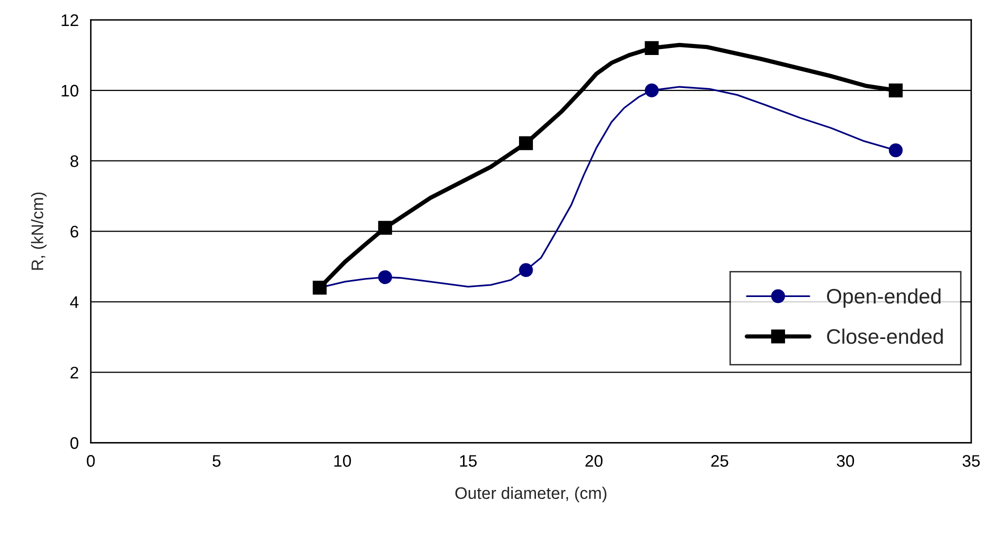 Image resolution: width=987 pixels, height=538 pixels. I want to click on y-axis-title: R, (kN/cm), so click(39, 231).